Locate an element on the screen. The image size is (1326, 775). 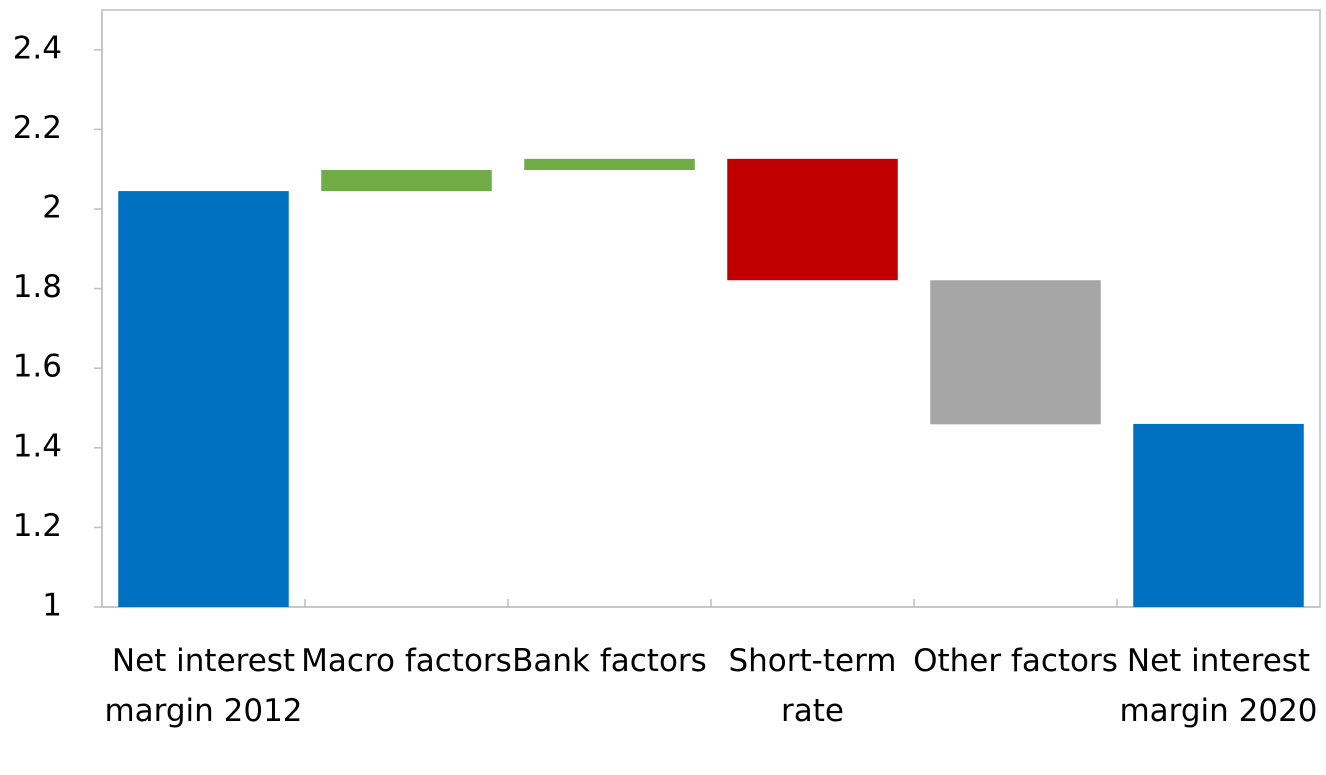
y-tick-label: 1.2 is located at coordinates (37, 526).